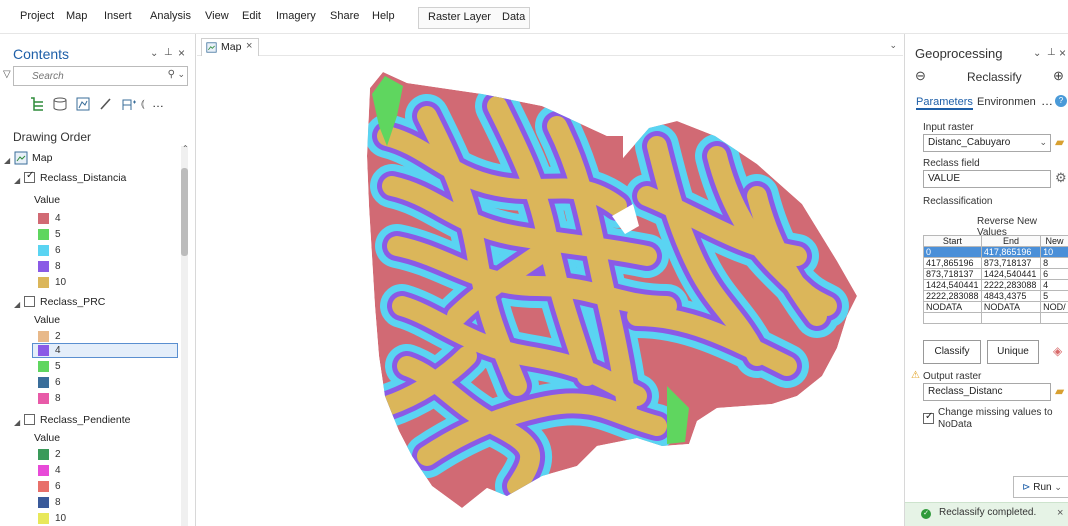 The height and width of the screenshot is (526, 1068). What do you see at coordinates (987, 179) in the screenshot?
I see `reclass-field-input: VALUE` at bounding box center [987, 179].